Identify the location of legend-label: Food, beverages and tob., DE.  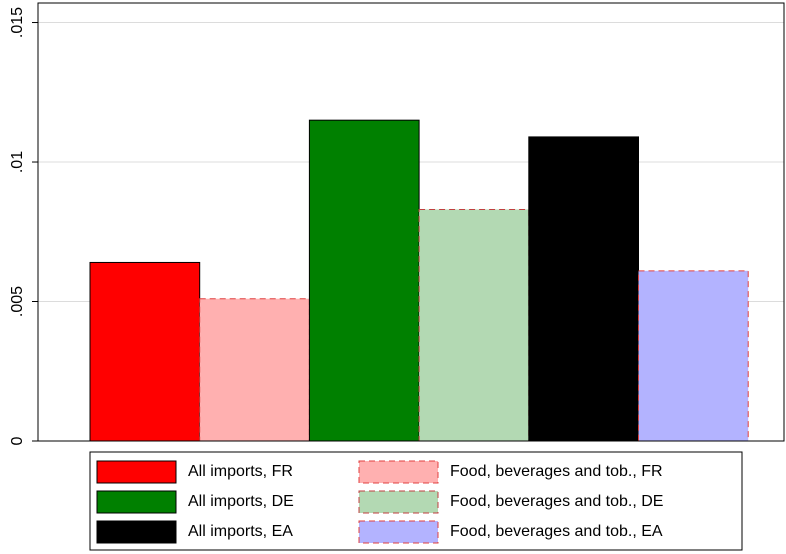
(556, 501).